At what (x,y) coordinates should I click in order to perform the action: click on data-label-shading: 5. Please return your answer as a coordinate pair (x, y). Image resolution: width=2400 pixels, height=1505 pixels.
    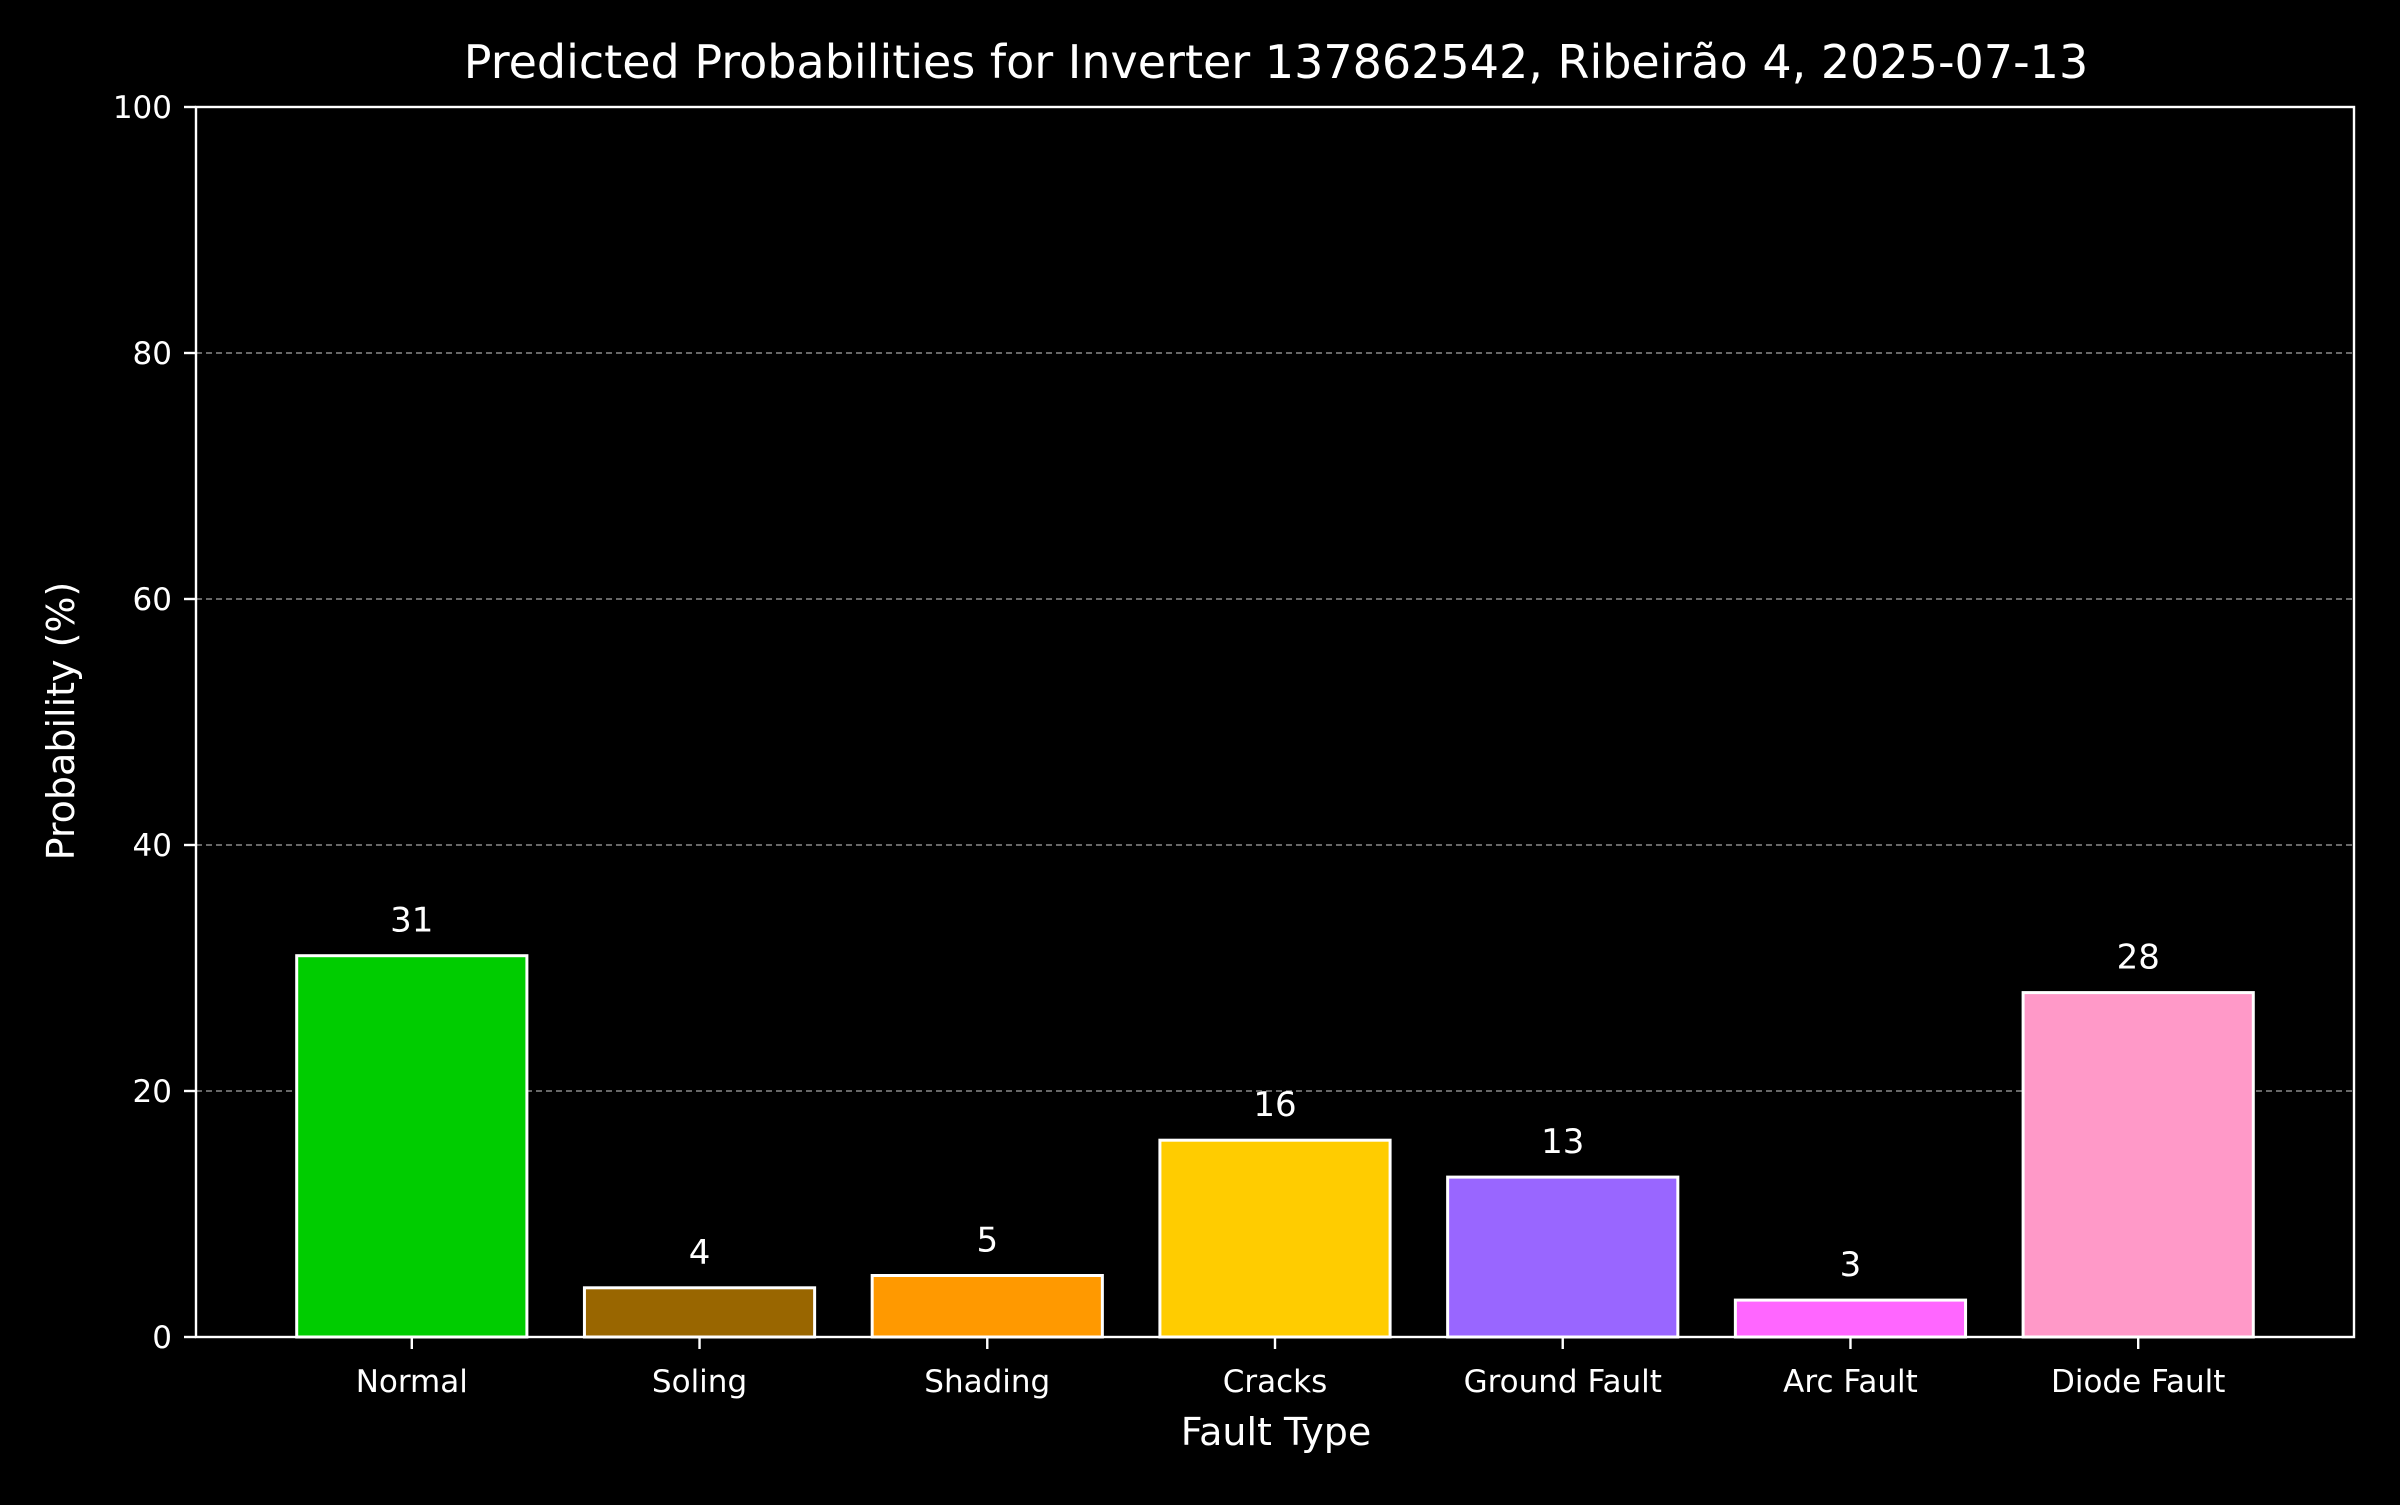
    Looking at the image, I should click on (987, 1241).